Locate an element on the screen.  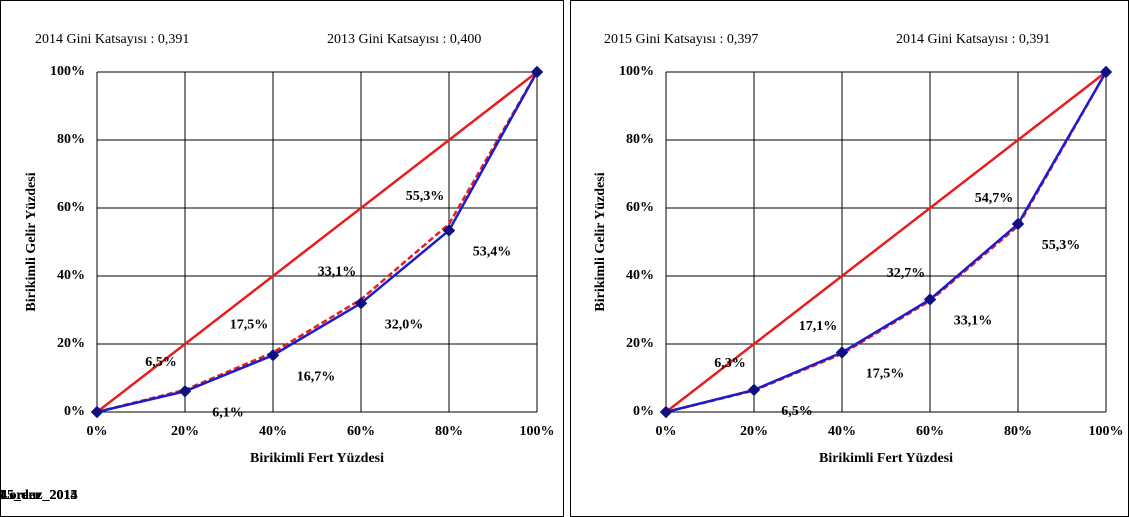
legend-label: Lorenz_2014 is located at coordinates (39, 495).